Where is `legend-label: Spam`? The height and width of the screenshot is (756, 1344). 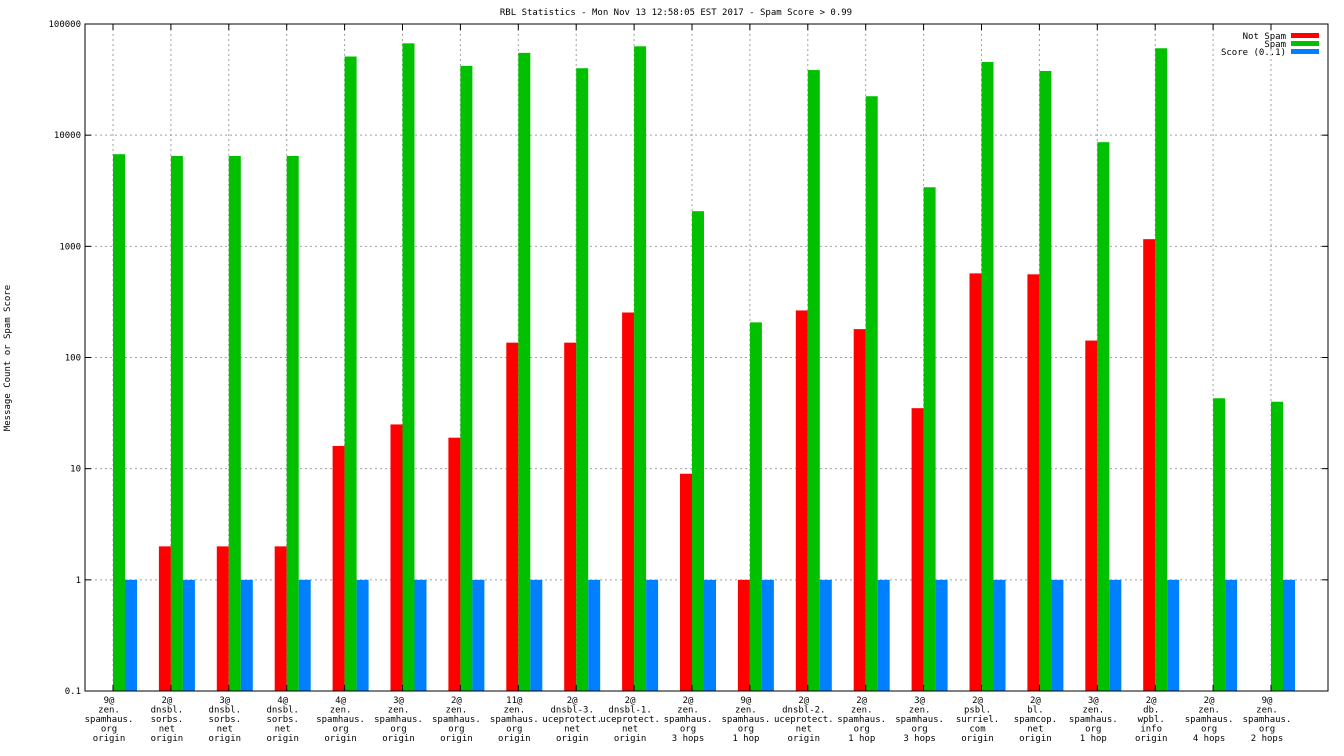
legend-label: Spam is located at coordinates (1275, 45).